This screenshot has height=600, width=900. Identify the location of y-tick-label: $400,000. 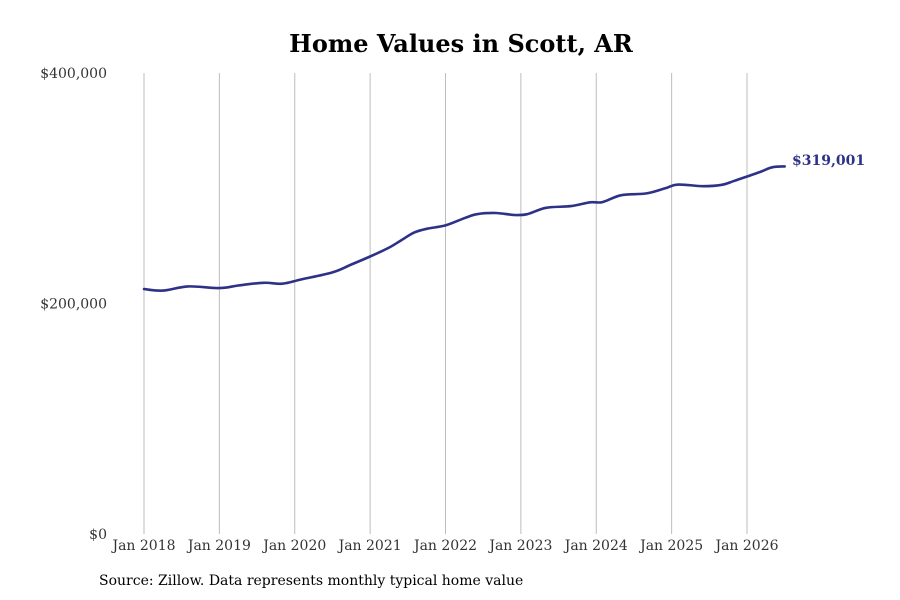
(73, 74).